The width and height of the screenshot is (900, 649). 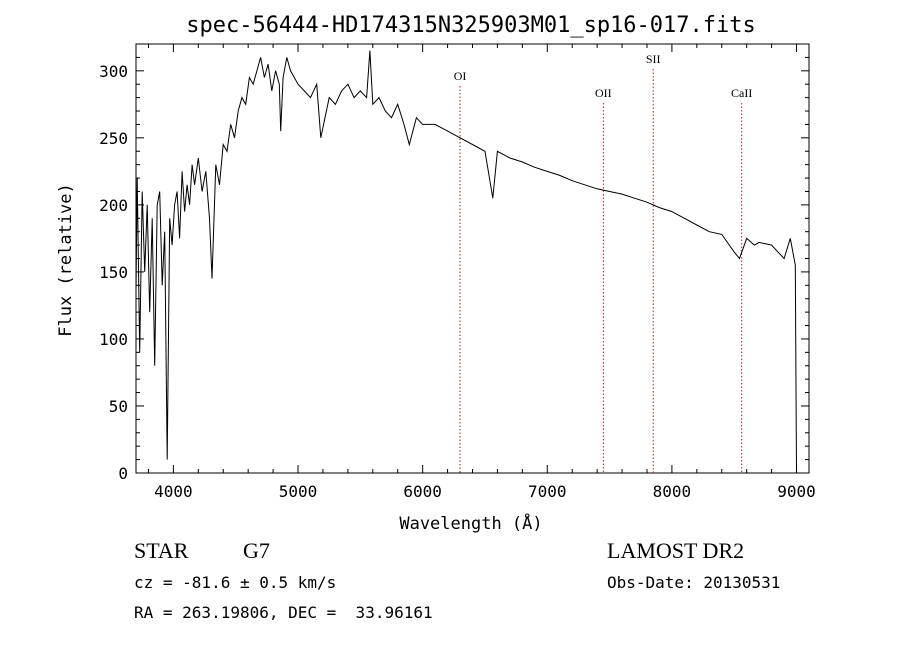 What do you see at coordinates (603, 93) in the screenshot?
I see `line-marker-label-oii: OII` at bounding box center [603, 93].